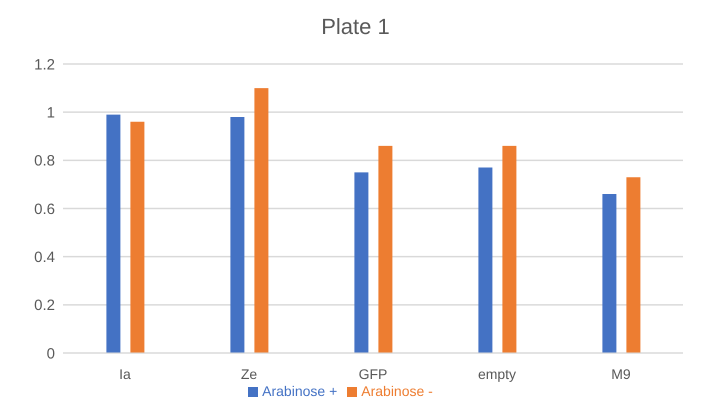 Image resolution: width=711 pixels, height=409 pixels. Describe the element at coordinates (50, 113) in the screenshot. I see `y-tick-label: 1` at that location.